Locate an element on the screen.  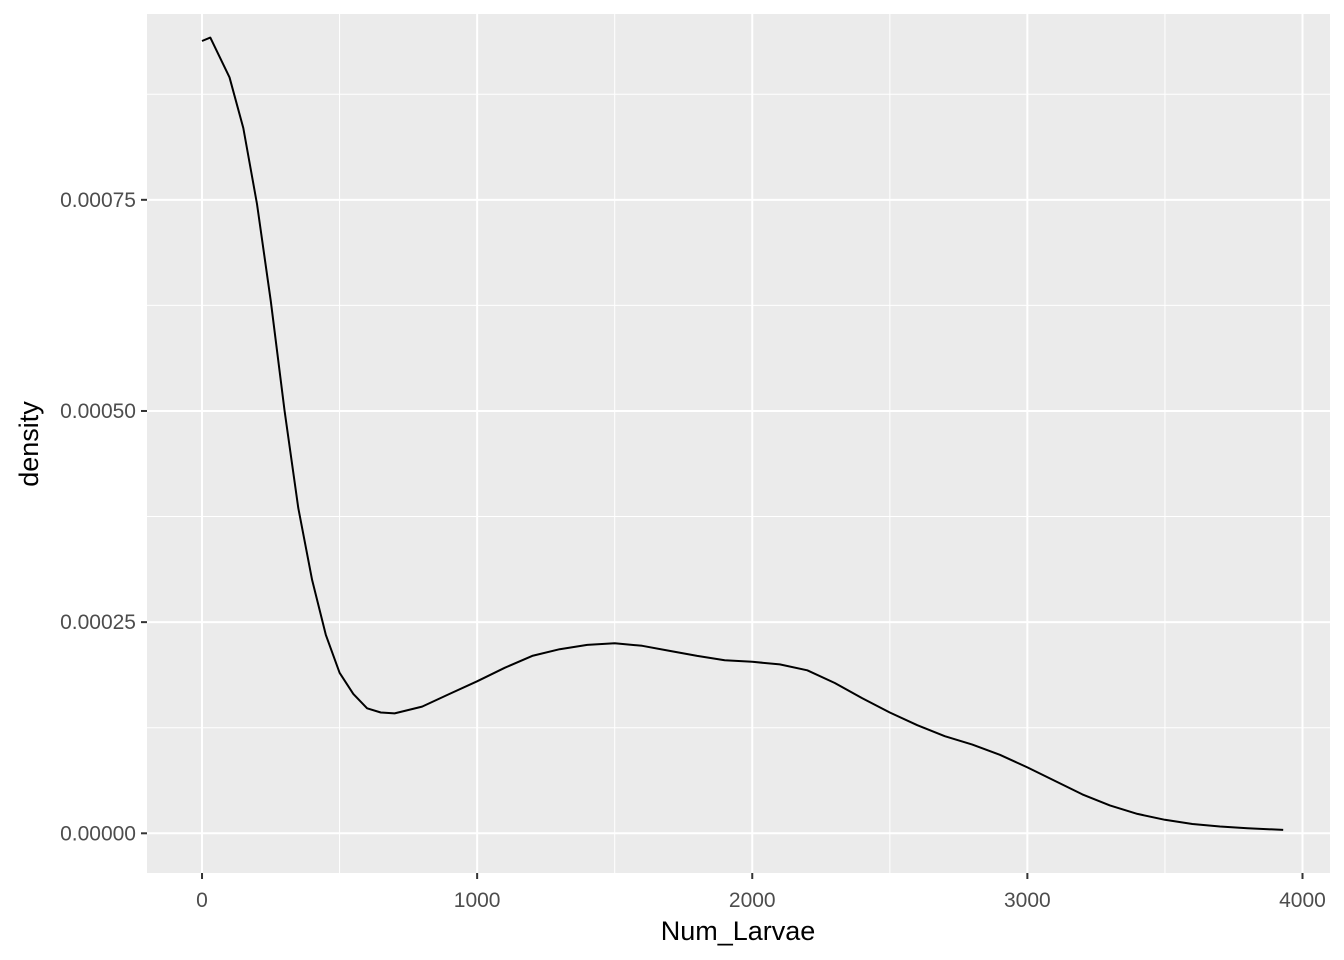
x-tick-label: 4000 is located at coordinates (1302, 900).